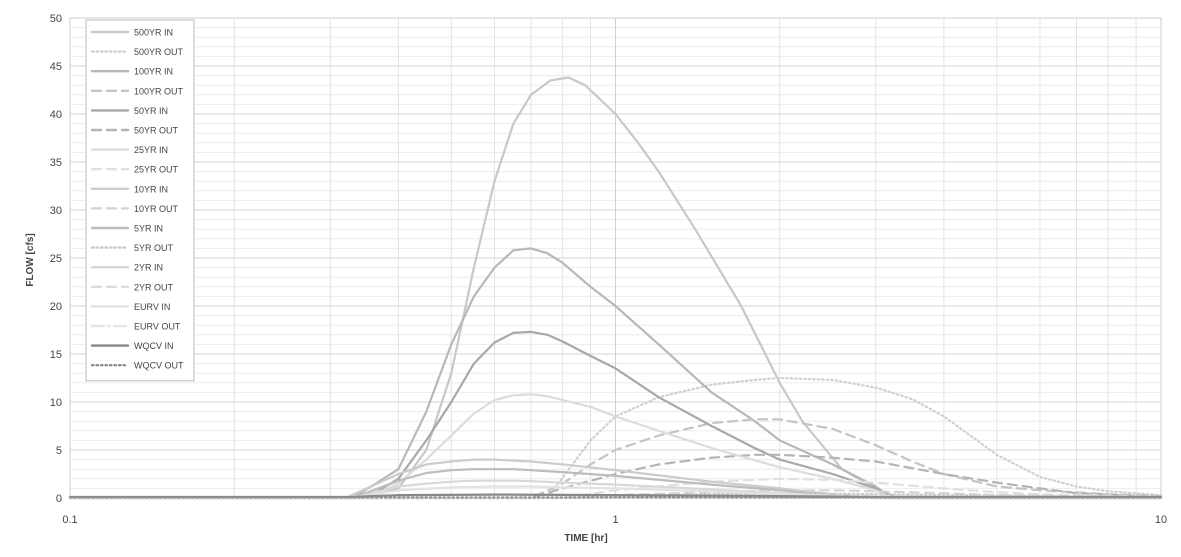 Image resolution: width=1181 pixels, height=557 pixels. What do you see at coordinates (69, 520) in the screenshot?
I see `x-tick-label: 0.1` at bounding box center [69, 520].